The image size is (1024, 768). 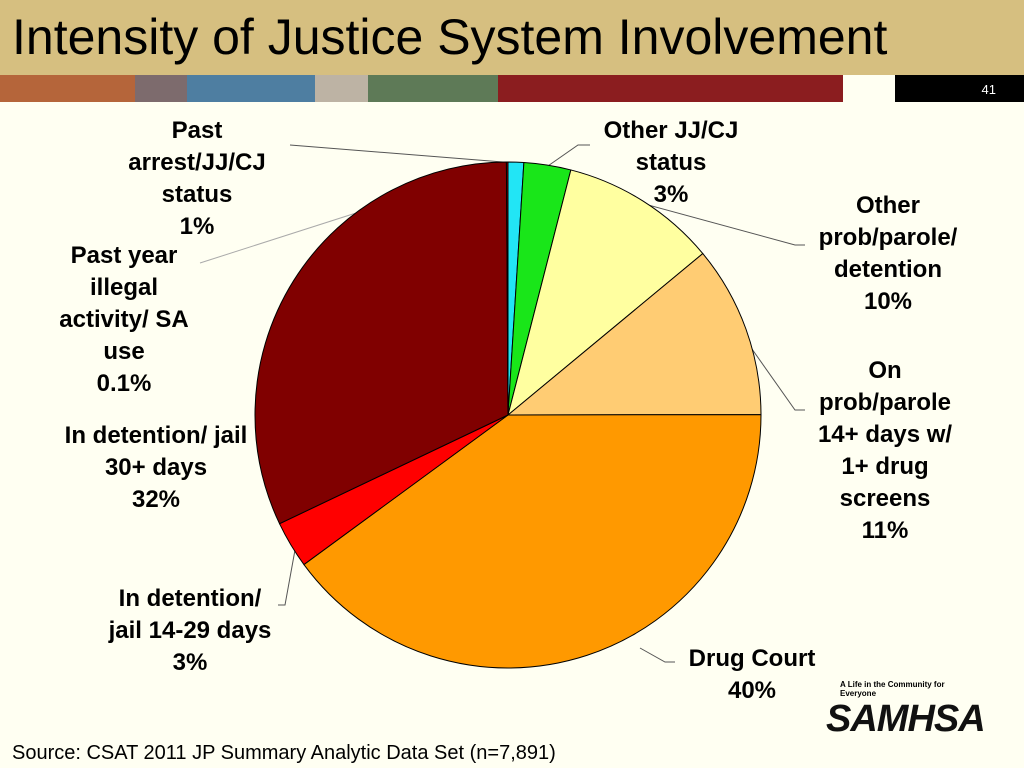 I want to click on value-label: 11%, so click(x=885, y=530).